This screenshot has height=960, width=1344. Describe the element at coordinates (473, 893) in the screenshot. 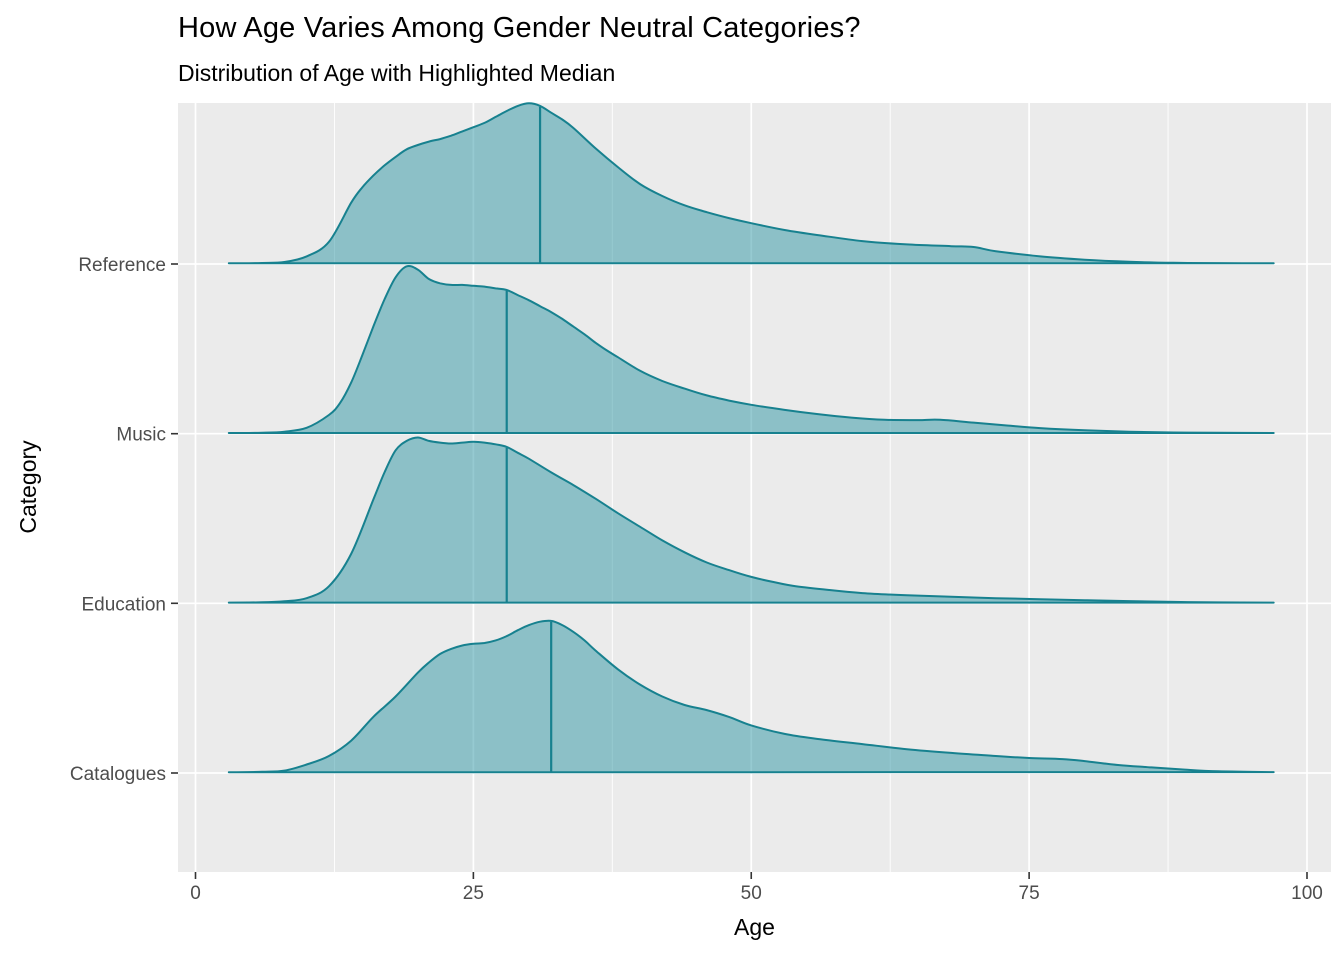

I see `x-tick-label-25: 25` at that location.